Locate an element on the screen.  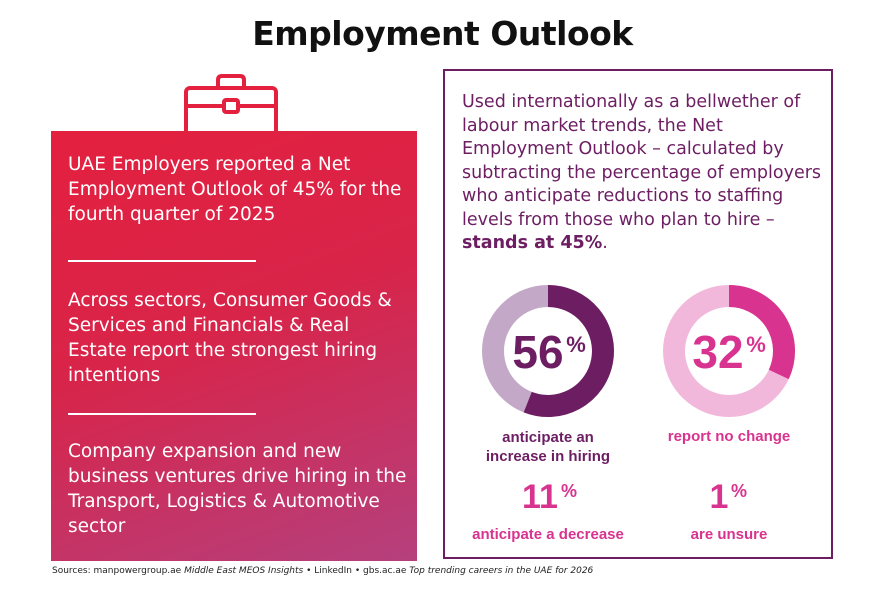
unit-label-decrease: % is located at coordinates (569, 491).